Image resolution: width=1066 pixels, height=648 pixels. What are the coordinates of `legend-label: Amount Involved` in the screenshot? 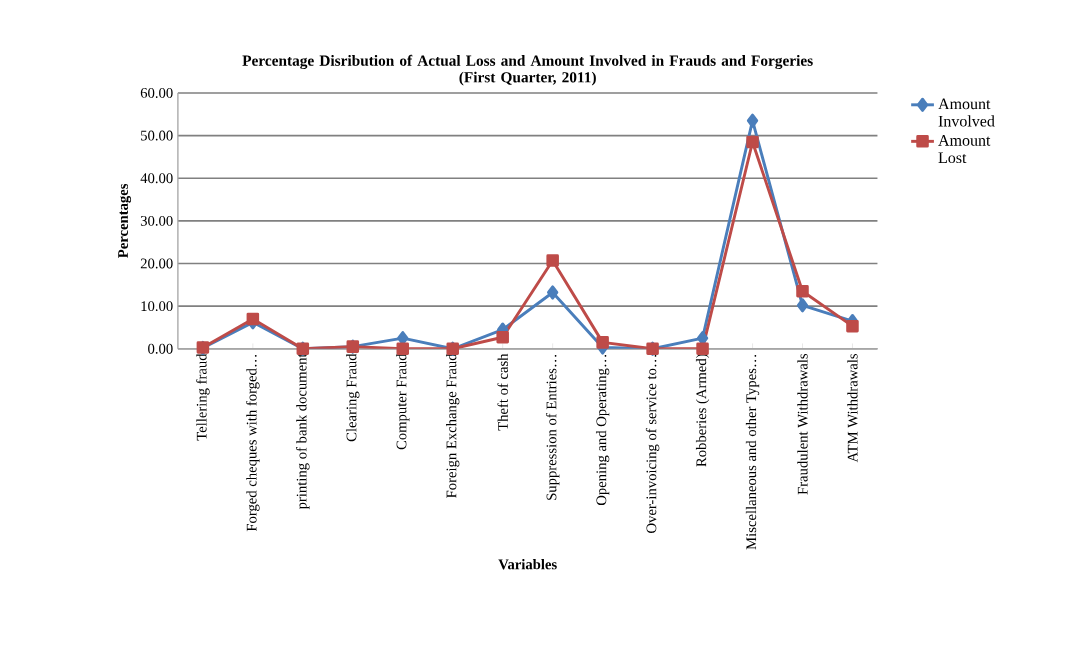 It's located at (966, 112).